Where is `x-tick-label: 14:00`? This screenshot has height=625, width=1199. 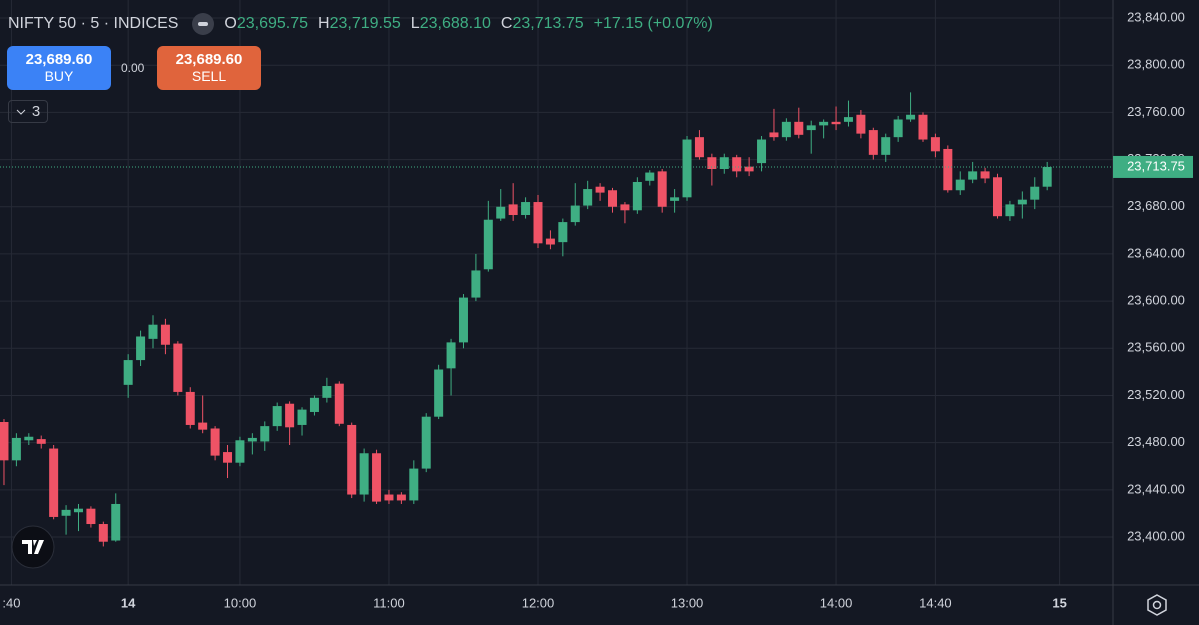
x-tick-label: 14:00 is located at coordinates (836, 602).